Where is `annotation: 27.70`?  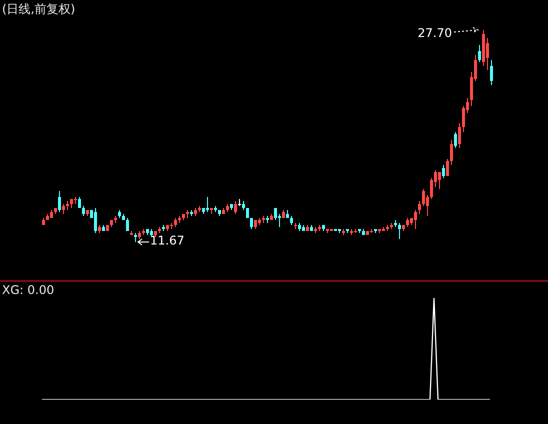
annotation: 27.70 is located at coordinates (435, 33).